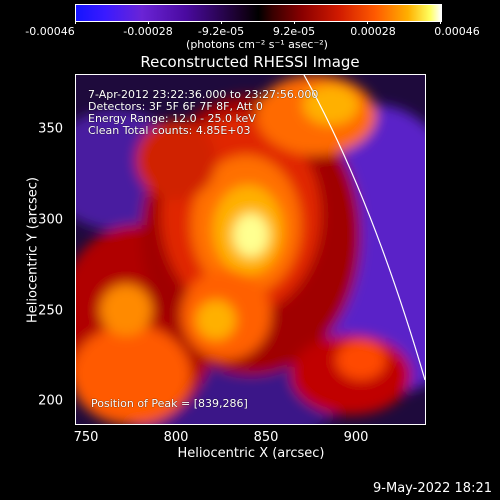  Describe the element at coordinates (221, 31) in the screenshot. I see `colorbar-tick-label: -9.2e-05` at that location.